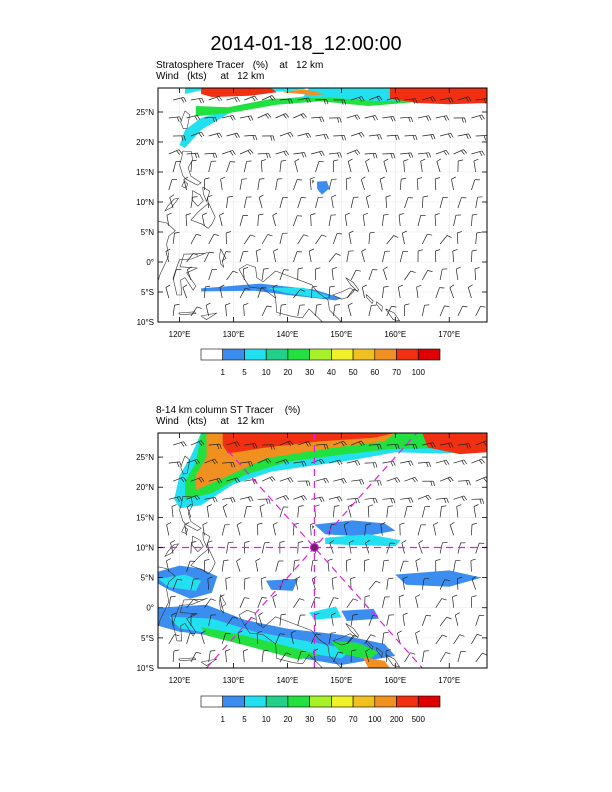 The image size is (612, 792). I want to click on colorbar-label: 5, so click(244, 719).